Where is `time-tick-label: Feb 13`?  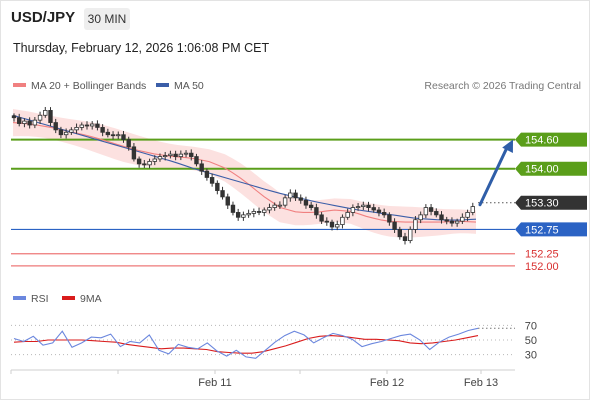
time-tick-label: Feb 13 is located at coordinates (481, 383).